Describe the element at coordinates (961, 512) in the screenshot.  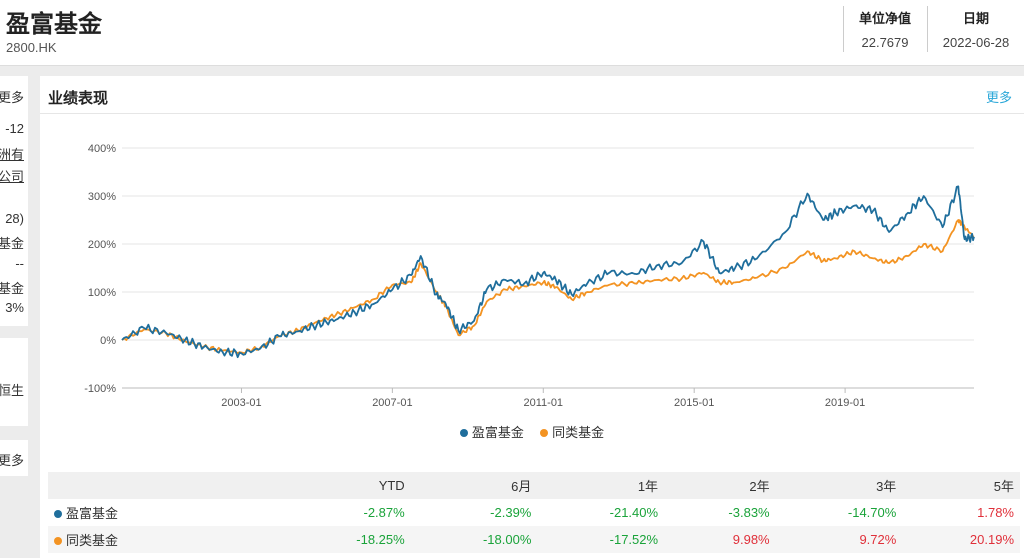
I see `table-cell: 1.78%` at that location.